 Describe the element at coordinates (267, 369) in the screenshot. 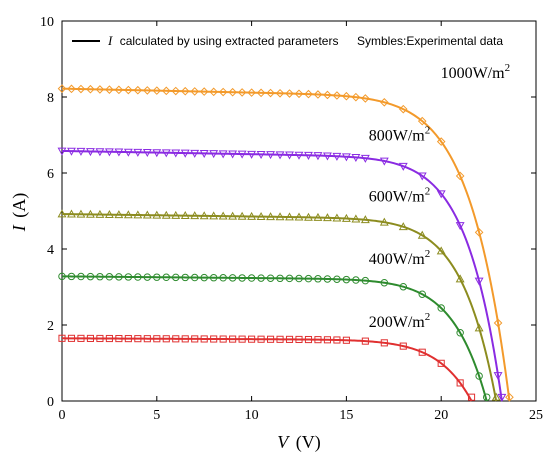

I see `series-line-200w-m2` at that location.